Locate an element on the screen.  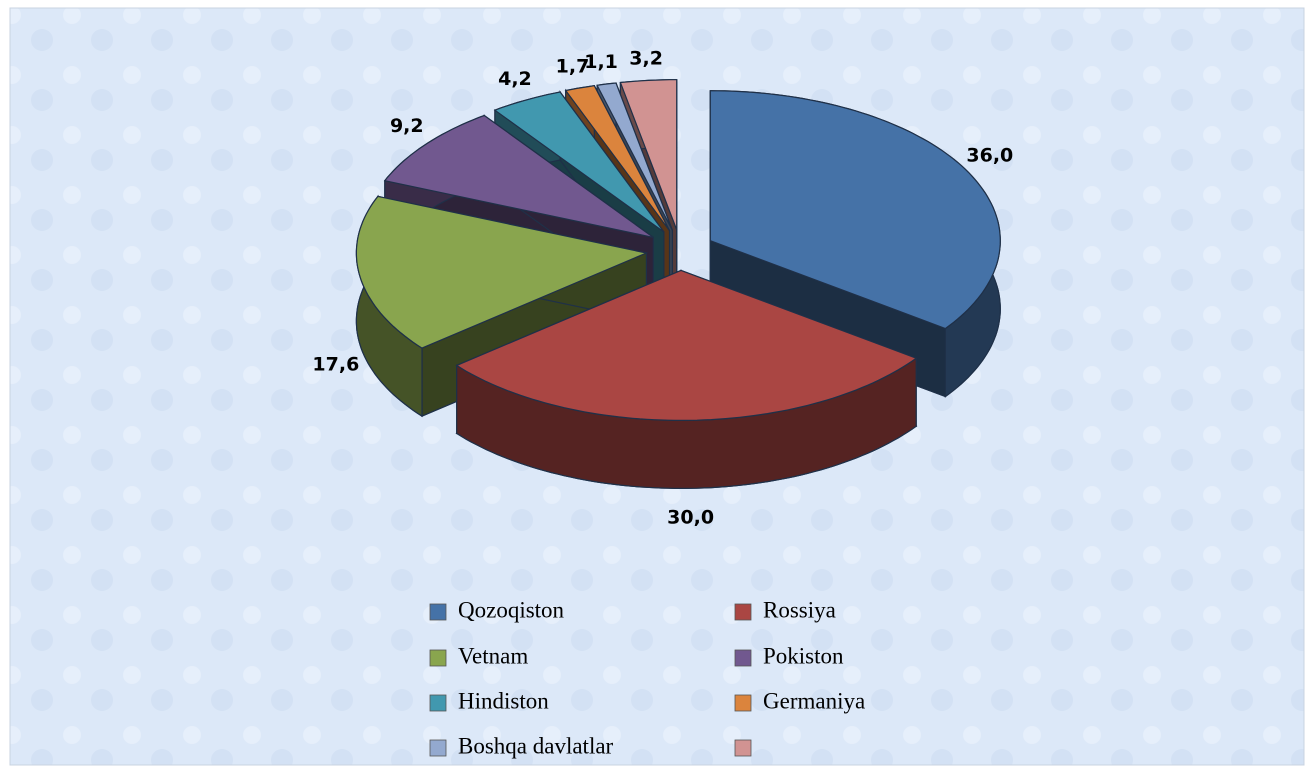
data-label: 1,1 is located at coordinates (601, 62).